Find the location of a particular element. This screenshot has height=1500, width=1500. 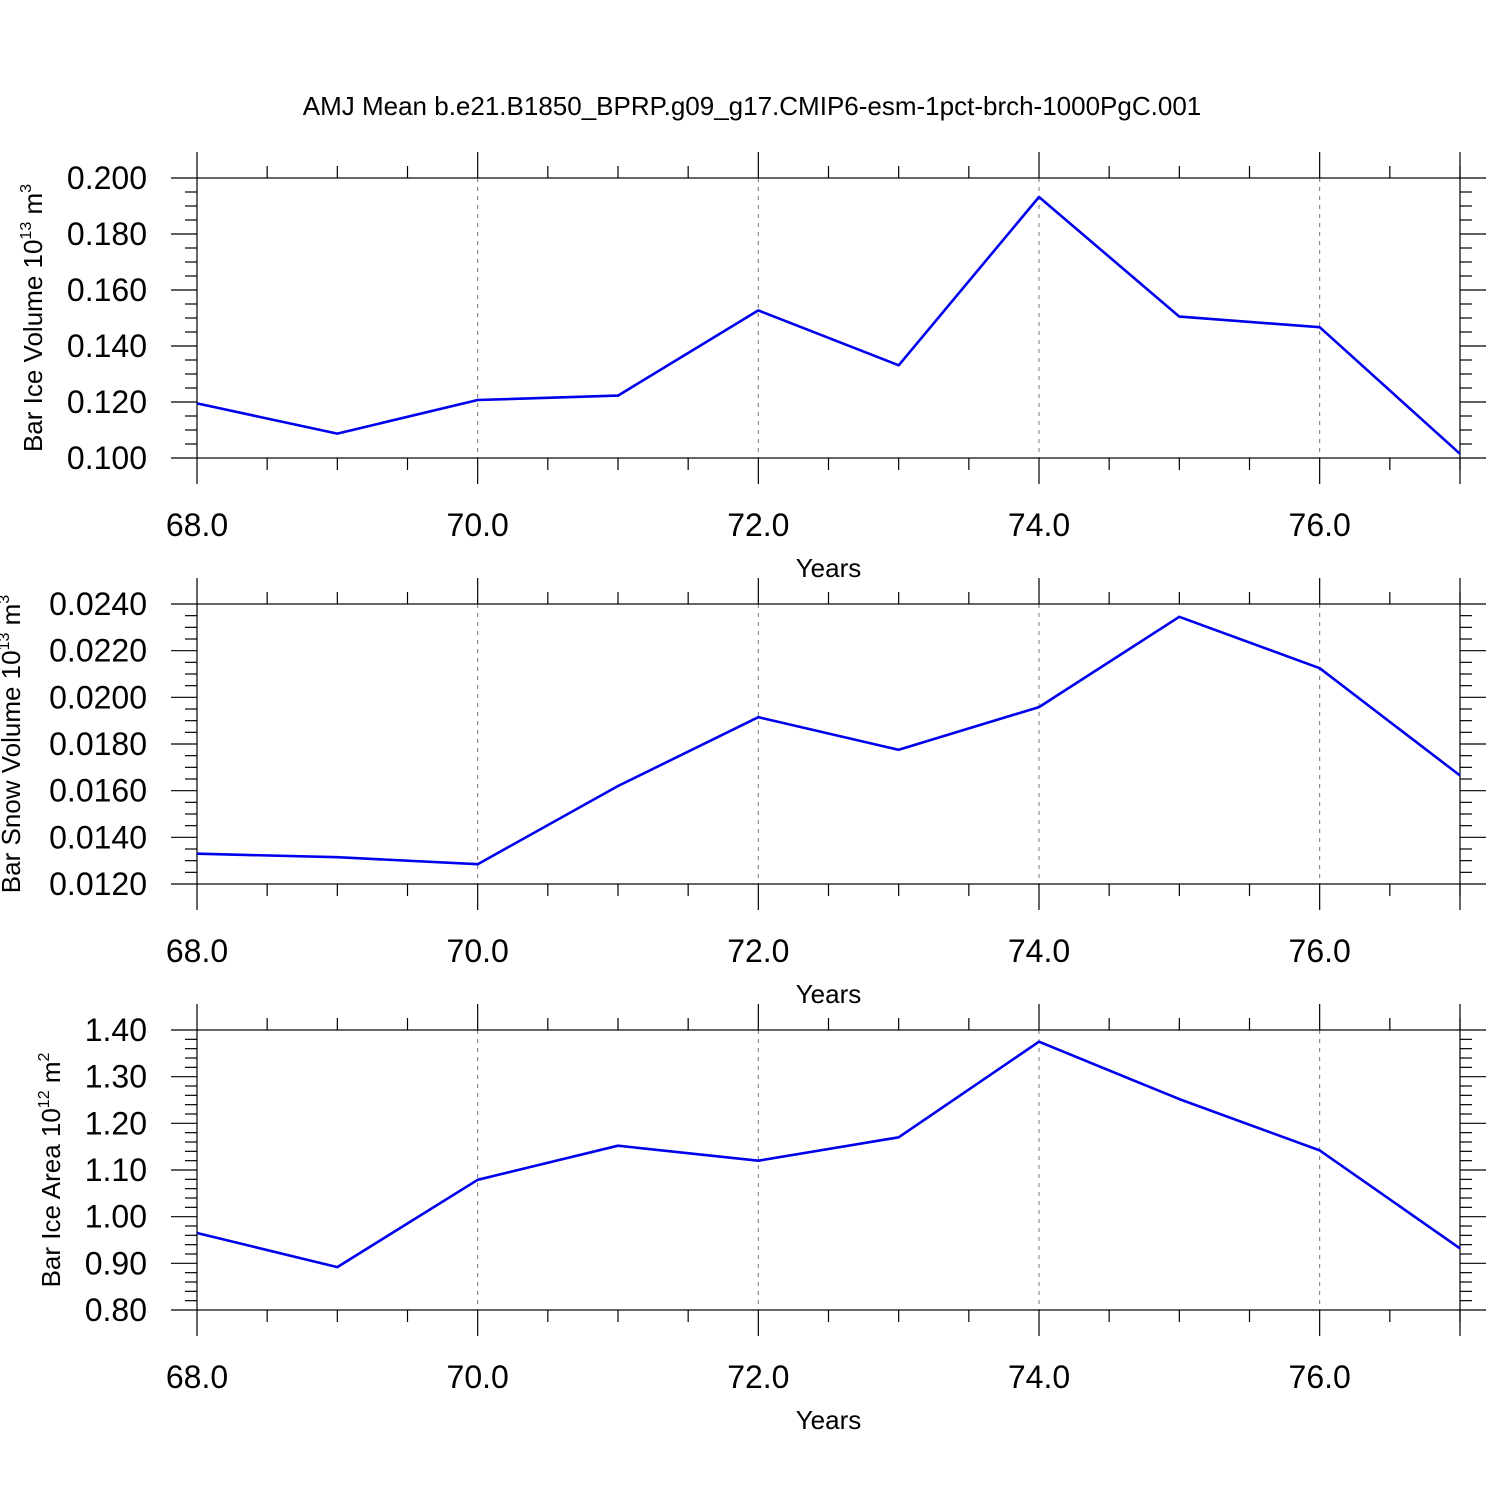

y-tick-label: 0.160 is located at coordinates (107, 290).